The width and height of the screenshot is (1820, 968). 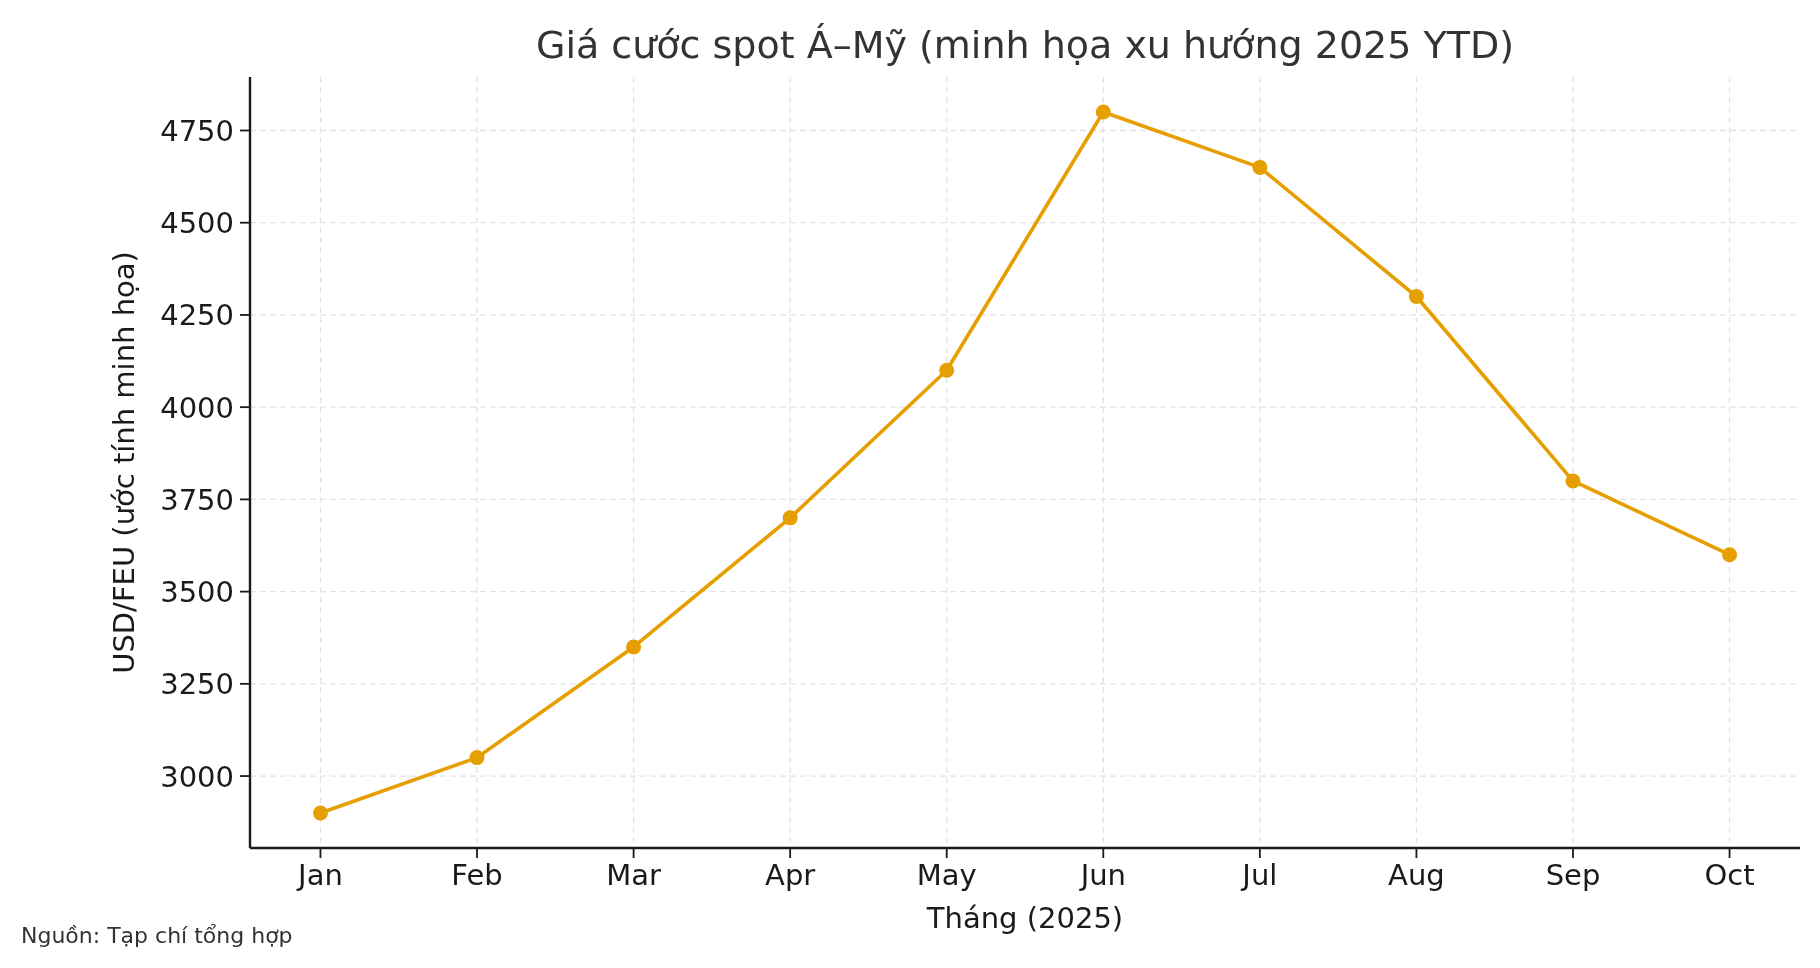 I want to click on x-tick-label: Jun, so click(x=1102, y=875).